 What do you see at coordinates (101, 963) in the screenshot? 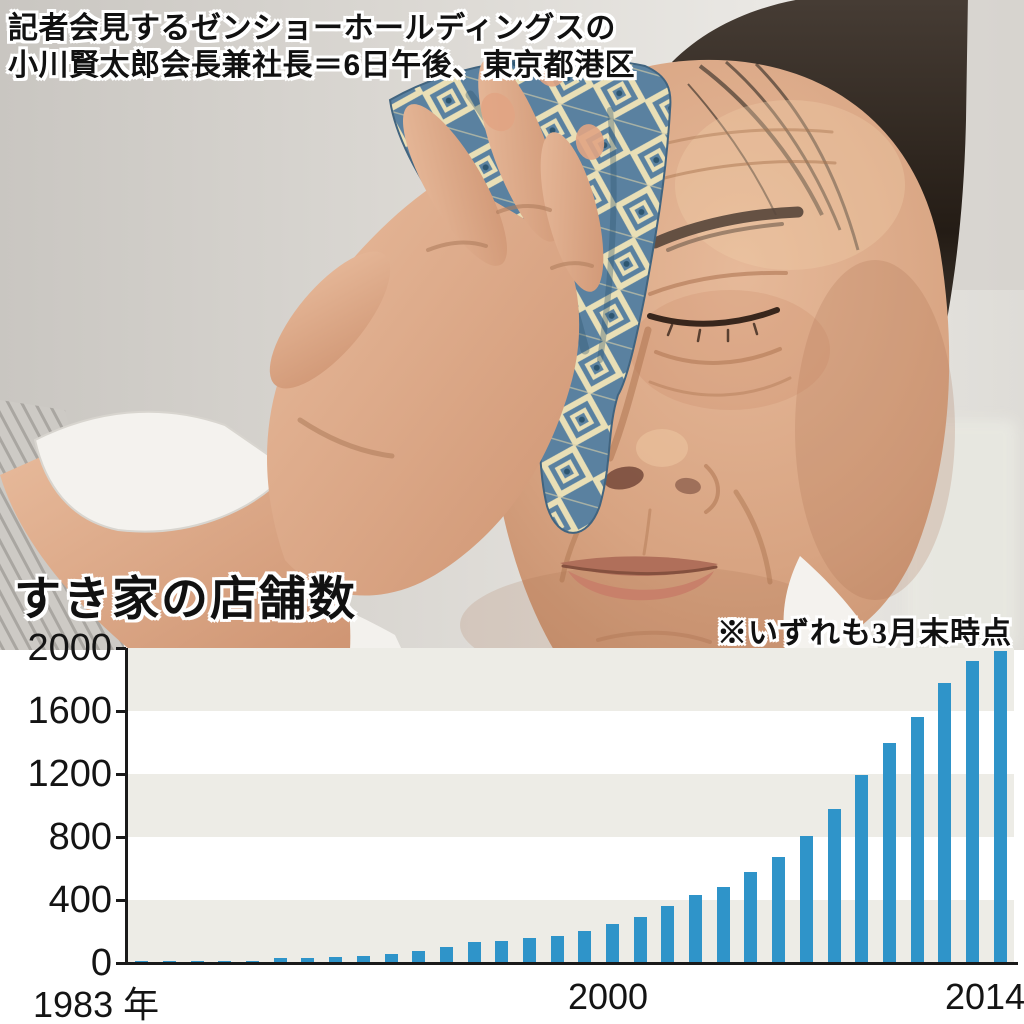
I see `y-axis-label-0: 0` at bounding box center [101, 963].